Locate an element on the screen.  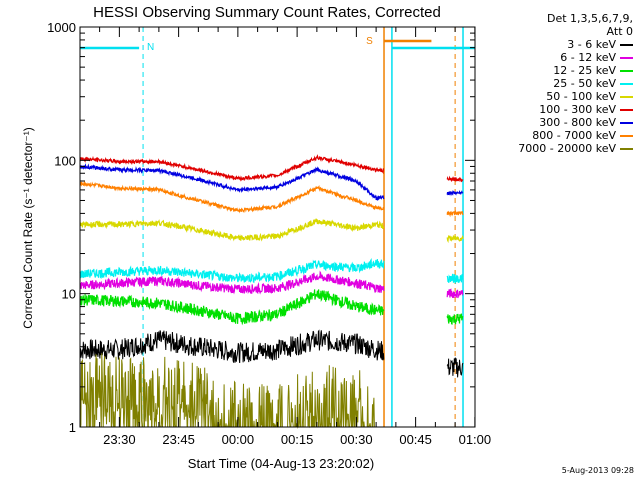
legend-label: 6 - 12 keV is located at coordinates (588, 57).